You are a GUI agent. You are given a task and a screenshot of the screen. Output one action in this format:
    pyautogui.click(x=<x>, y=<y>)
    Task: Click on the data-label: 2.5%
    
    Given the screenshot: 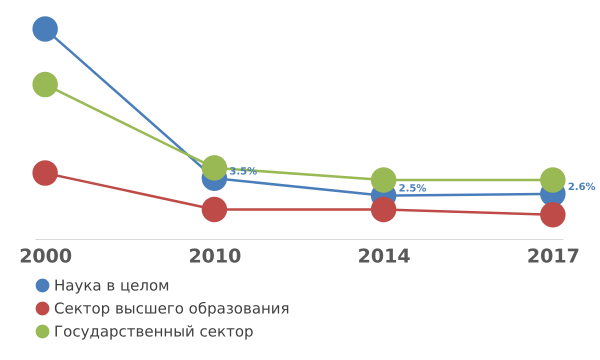 What is the action you would take?
    pyautogui.click(x=412, y=189)
    